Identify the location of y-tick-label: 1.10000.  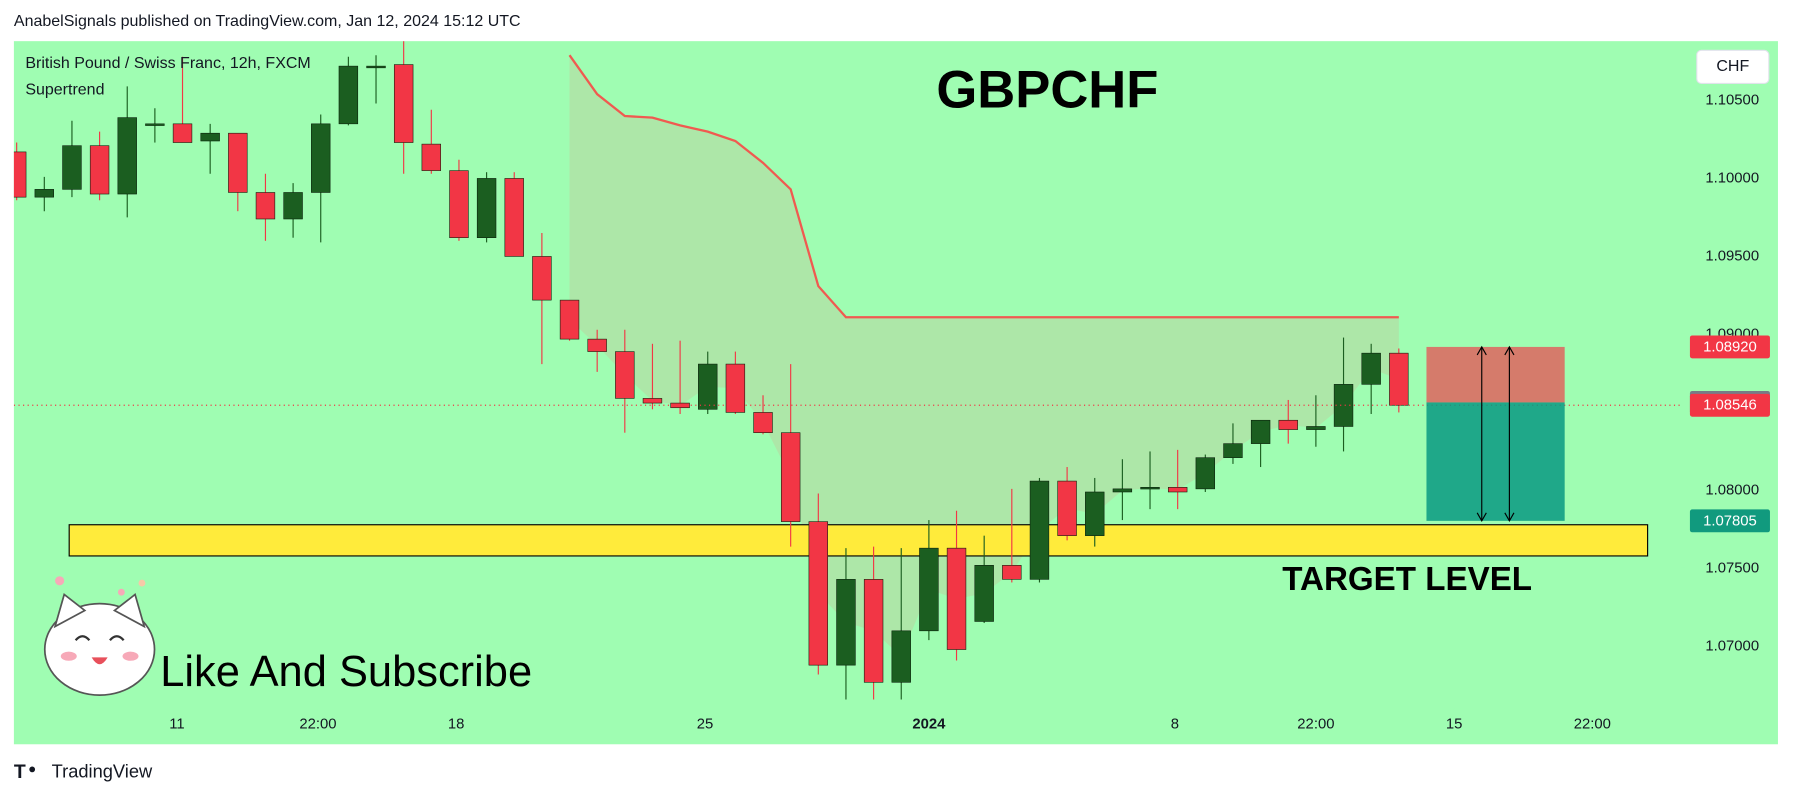
(1732, 178).